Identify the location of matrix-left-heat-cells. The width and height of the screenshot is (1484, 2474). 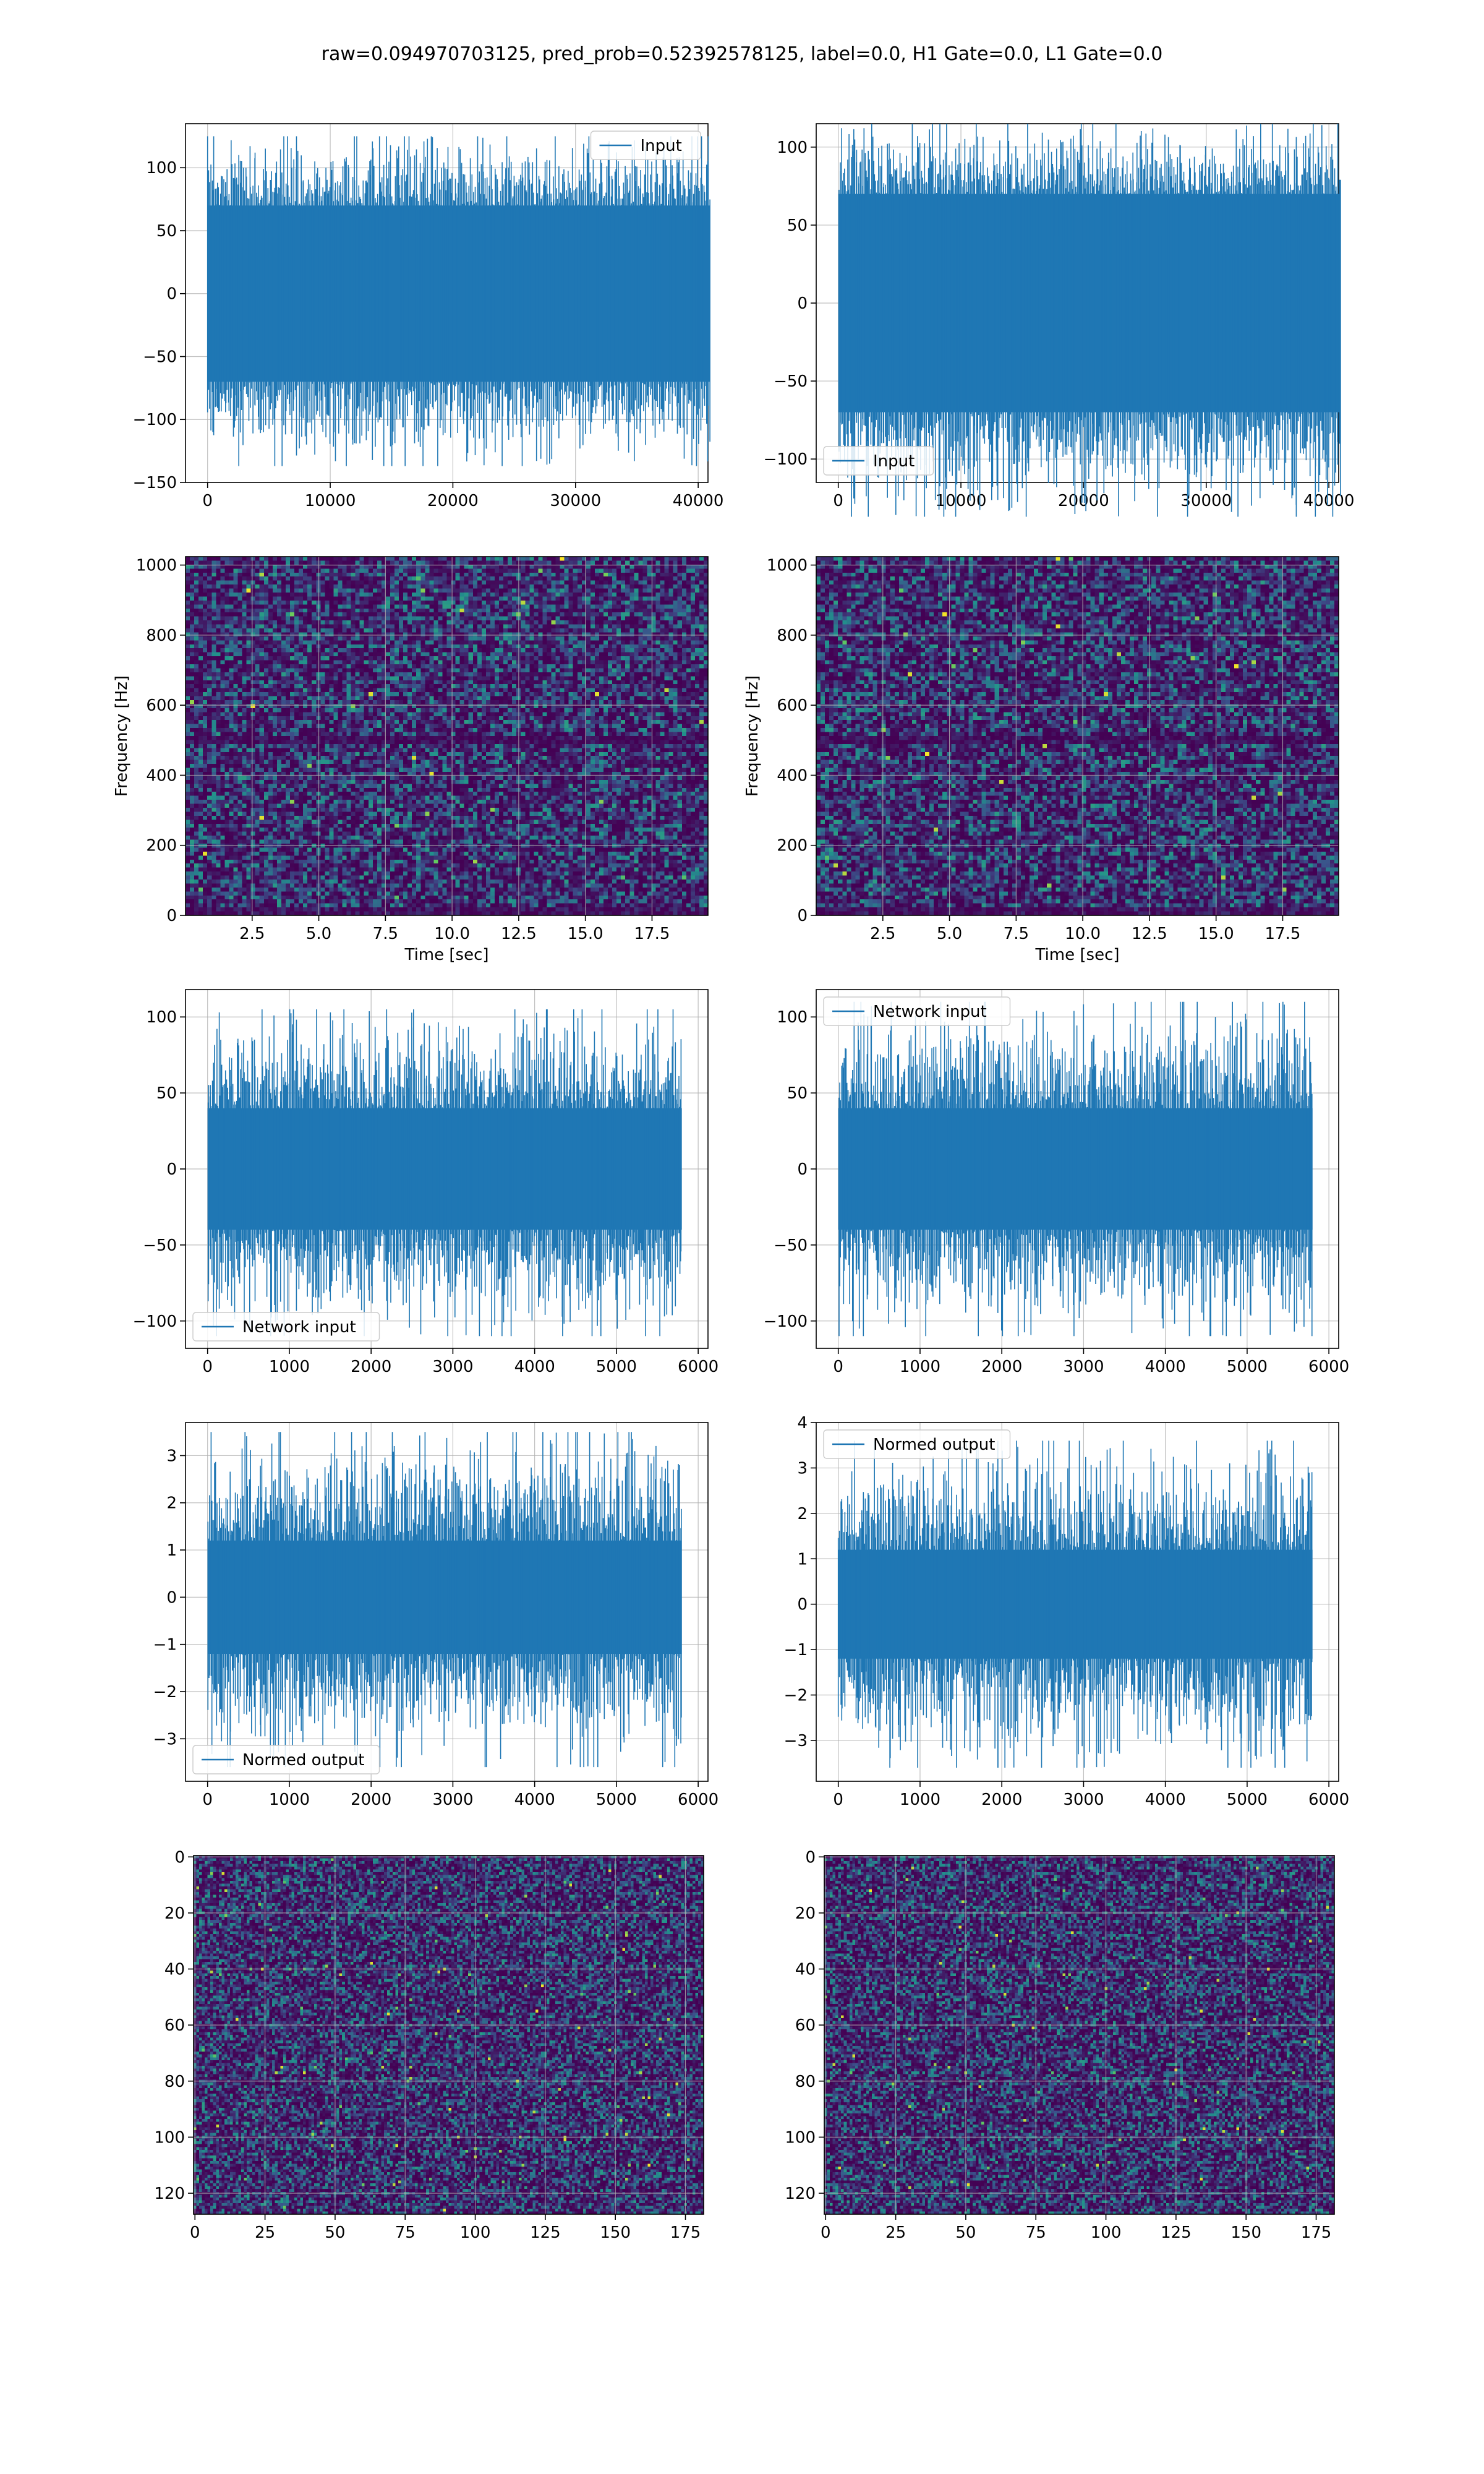
(449, 2035).